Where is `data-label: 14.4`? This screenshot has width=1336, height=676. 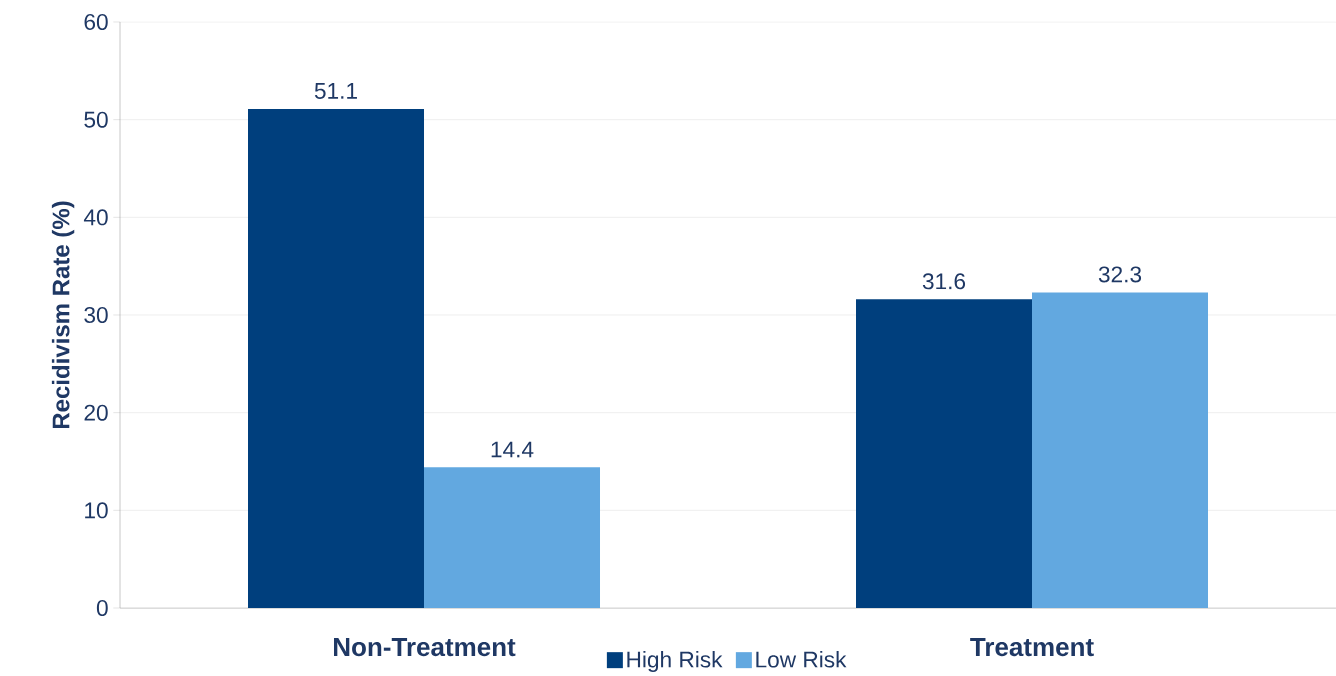 data-label: 14.4 is located at coordinates (512, 449).